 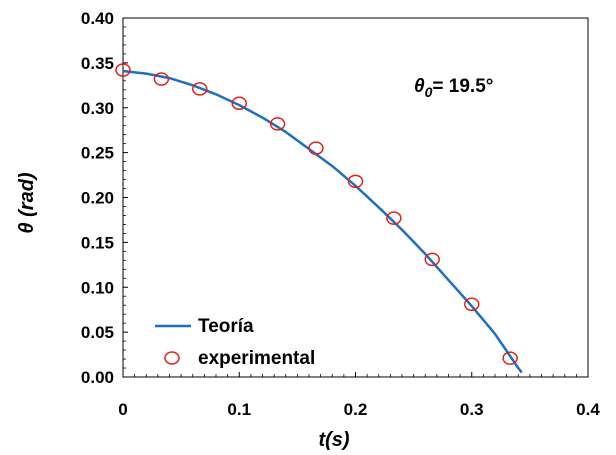 What do you see at coordinates (419, 86) in the screenshot?
I see `annotation-symbol: θ` at bounding box center [419, 86].